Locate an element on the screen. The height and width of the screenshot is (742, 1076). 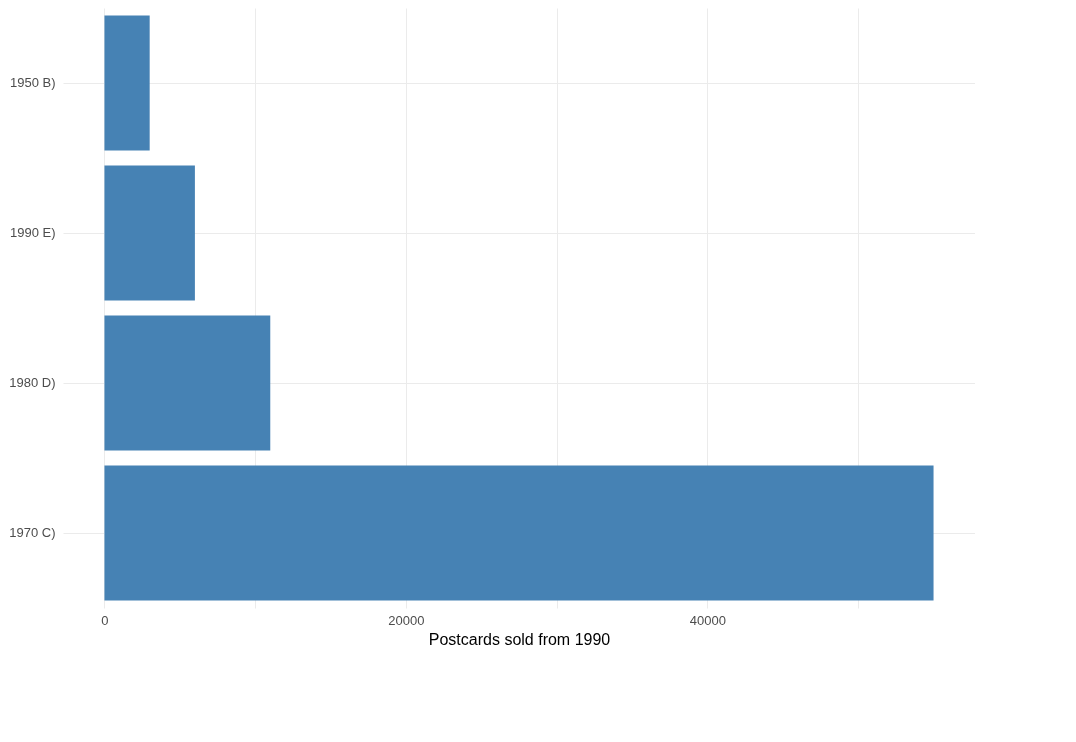
x-axis-title: Postcards sold from 1990 is located at coordinates (519, 639).